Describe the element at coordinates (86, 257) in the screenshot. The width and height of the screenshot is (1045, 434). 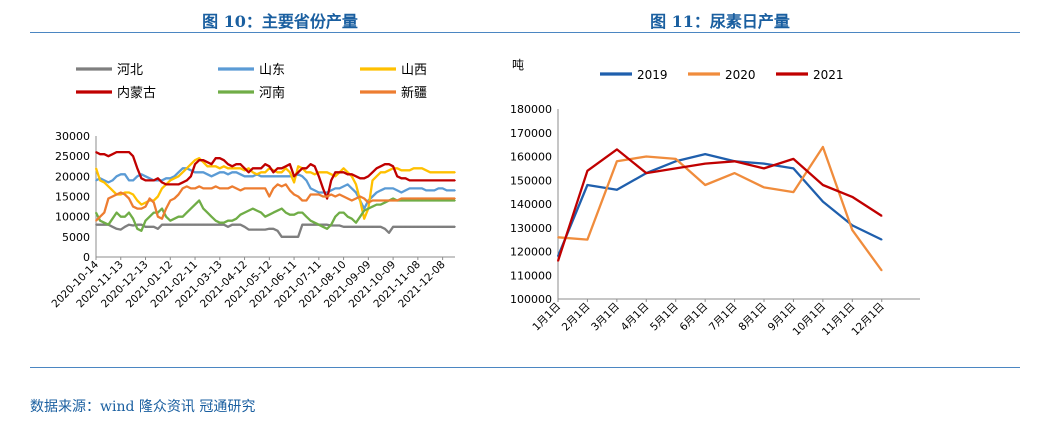
I see `y-tick-label: 0` at that location.